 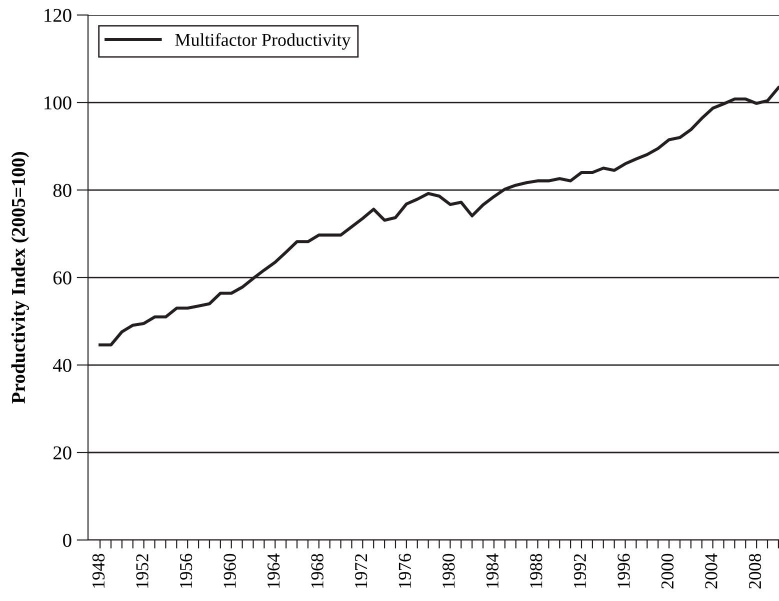 I want to click on y-tick-label: 80, so click(x=62, y=190).